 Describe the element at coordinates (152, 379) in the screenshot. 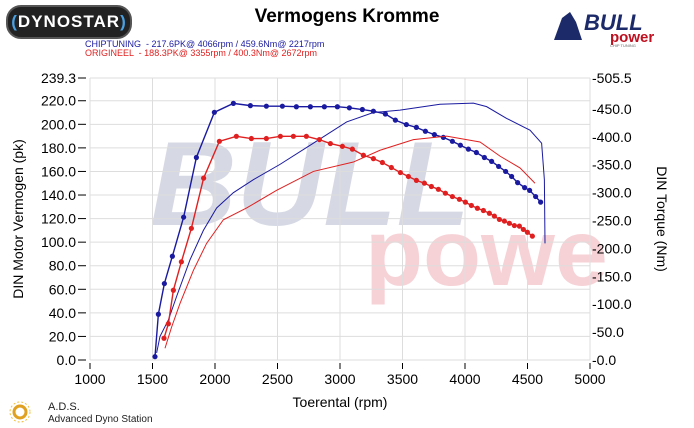

I see `x-tick-label: 1500` at that location.